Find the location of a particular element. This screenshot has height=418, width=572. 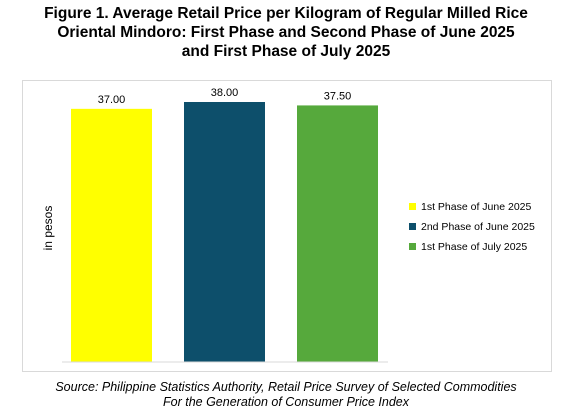

data-label-2: 38.00 is located at coordinates (225, 93).